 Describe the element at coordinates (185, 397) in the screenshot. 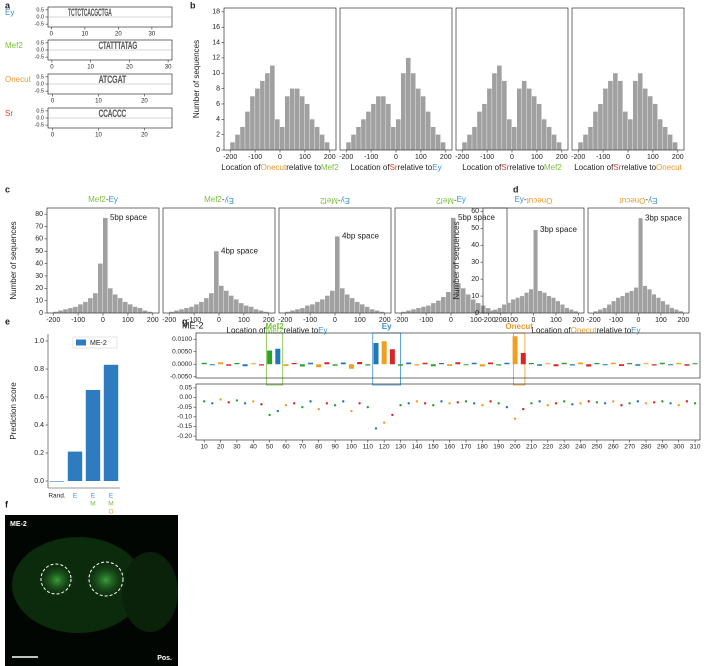

I see `y-tick-label: 0.00` at that location.